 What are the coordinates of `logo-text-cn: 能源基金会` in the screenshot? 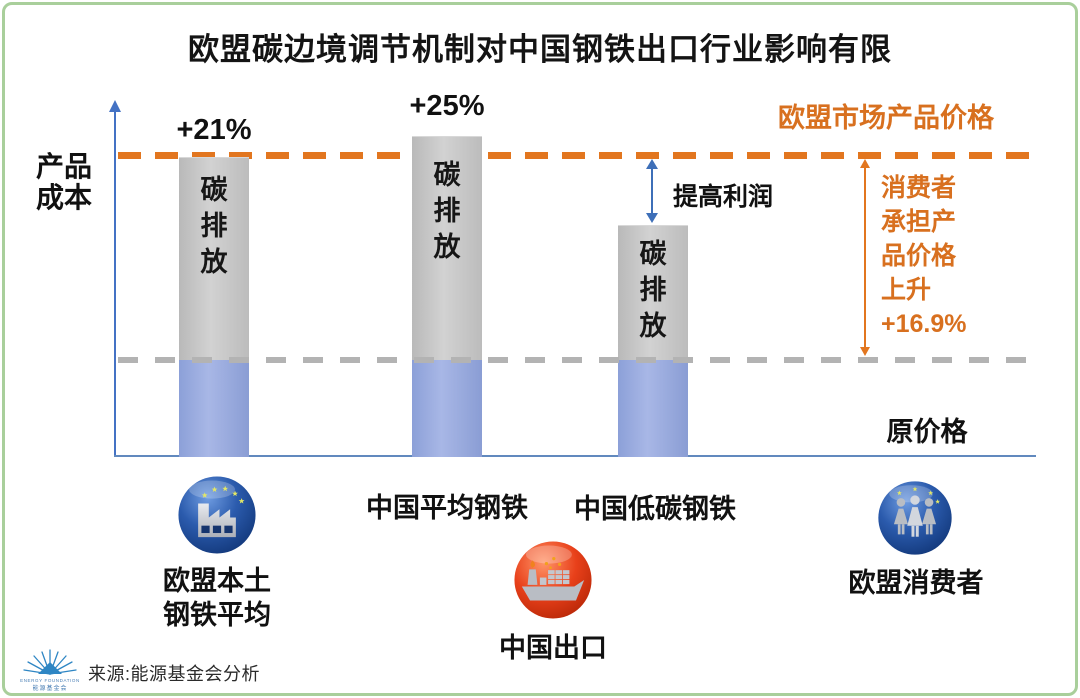 It's located at (49, 688).